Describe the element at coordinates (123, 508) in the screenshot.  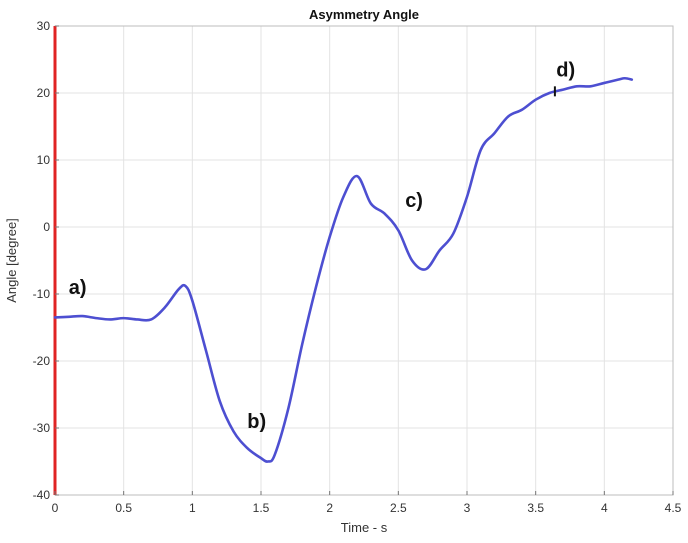
I see `x-tick-label: 0.5` at that location.